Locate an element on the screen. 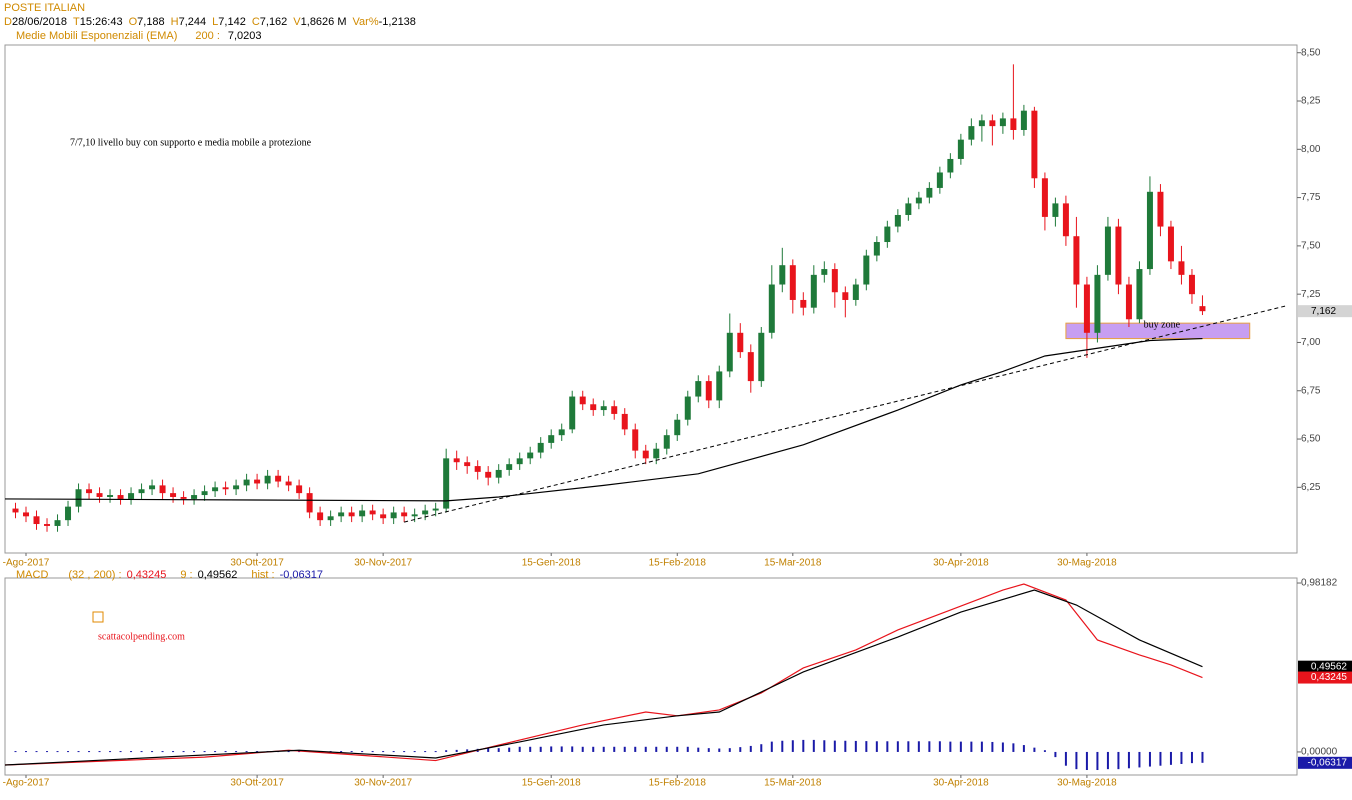 The height and width of the screenshot is (800, 1352). value-tag-label: -0,06317 is located at coordinates (1328, 762).